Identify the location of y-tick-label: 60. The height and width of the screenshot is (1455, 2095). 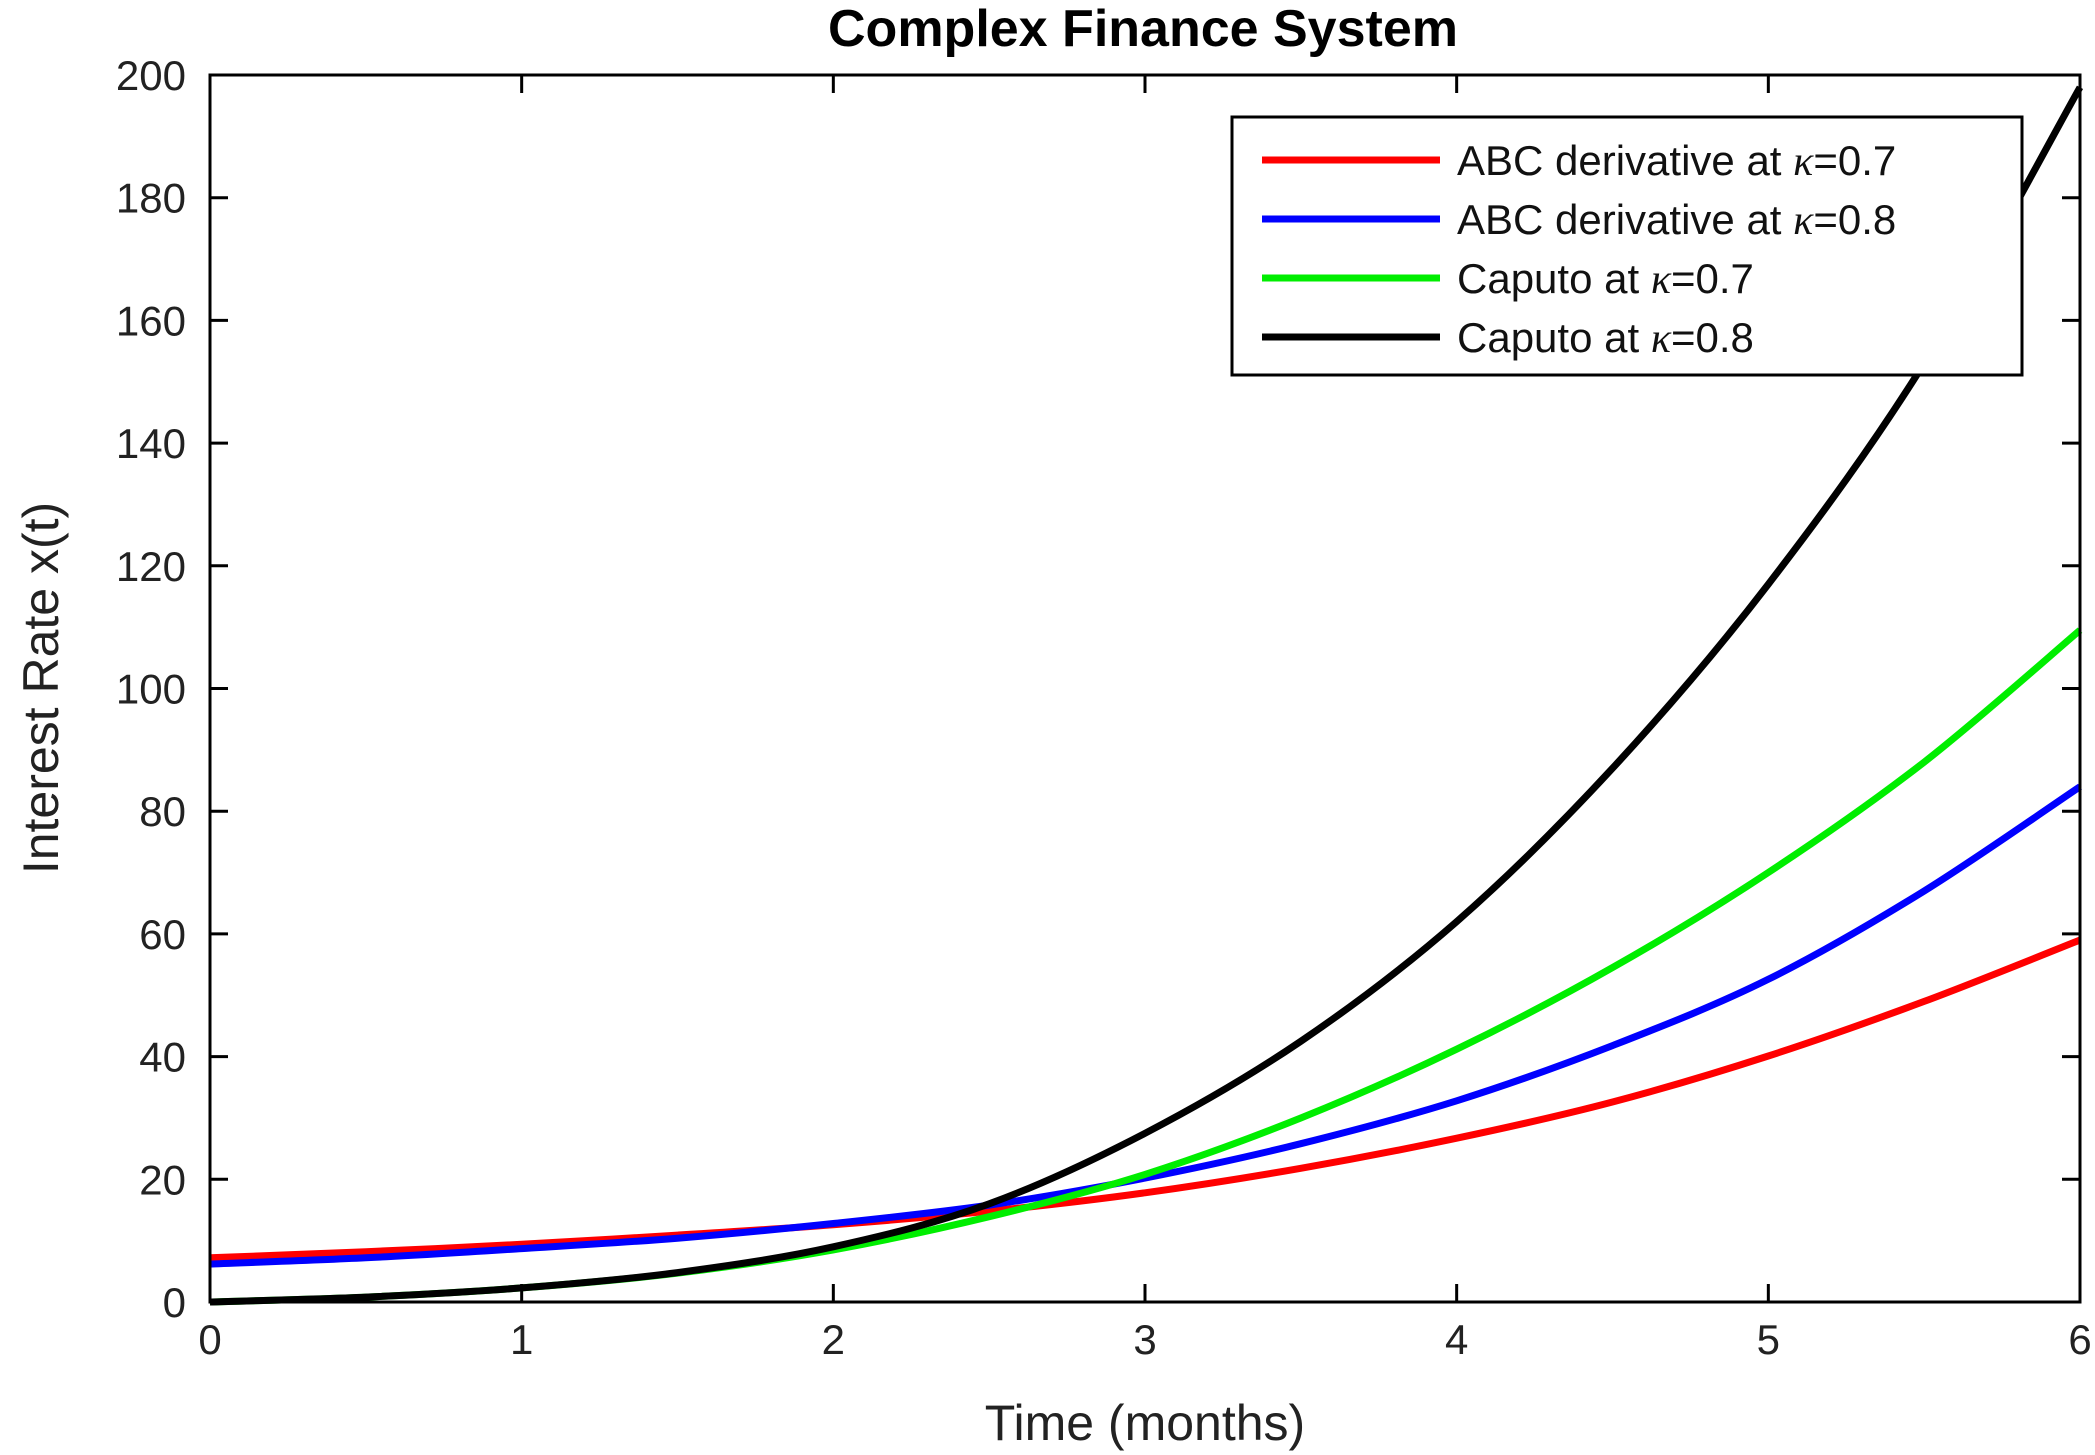
(162, 934).